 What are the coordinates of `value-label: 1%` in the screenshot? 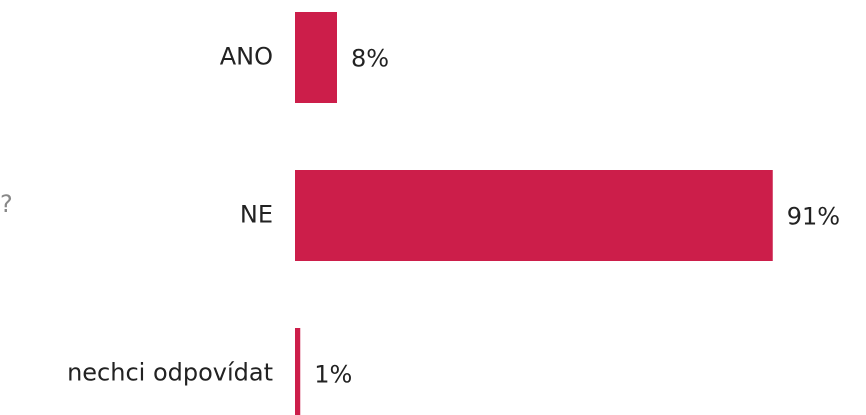 It's located at (333, 375).